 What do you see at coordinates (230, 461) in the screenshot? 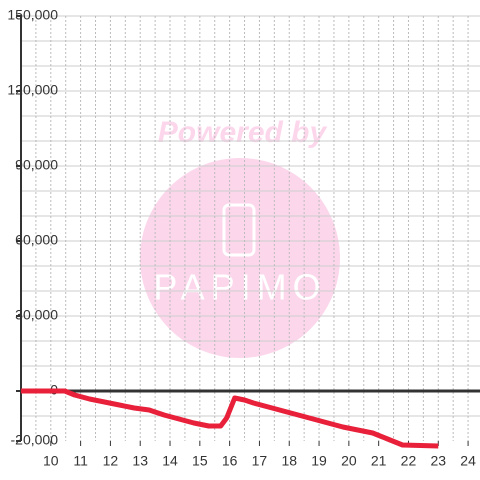
I see `x-tick-label: 16` at bounding box center [230, 461].